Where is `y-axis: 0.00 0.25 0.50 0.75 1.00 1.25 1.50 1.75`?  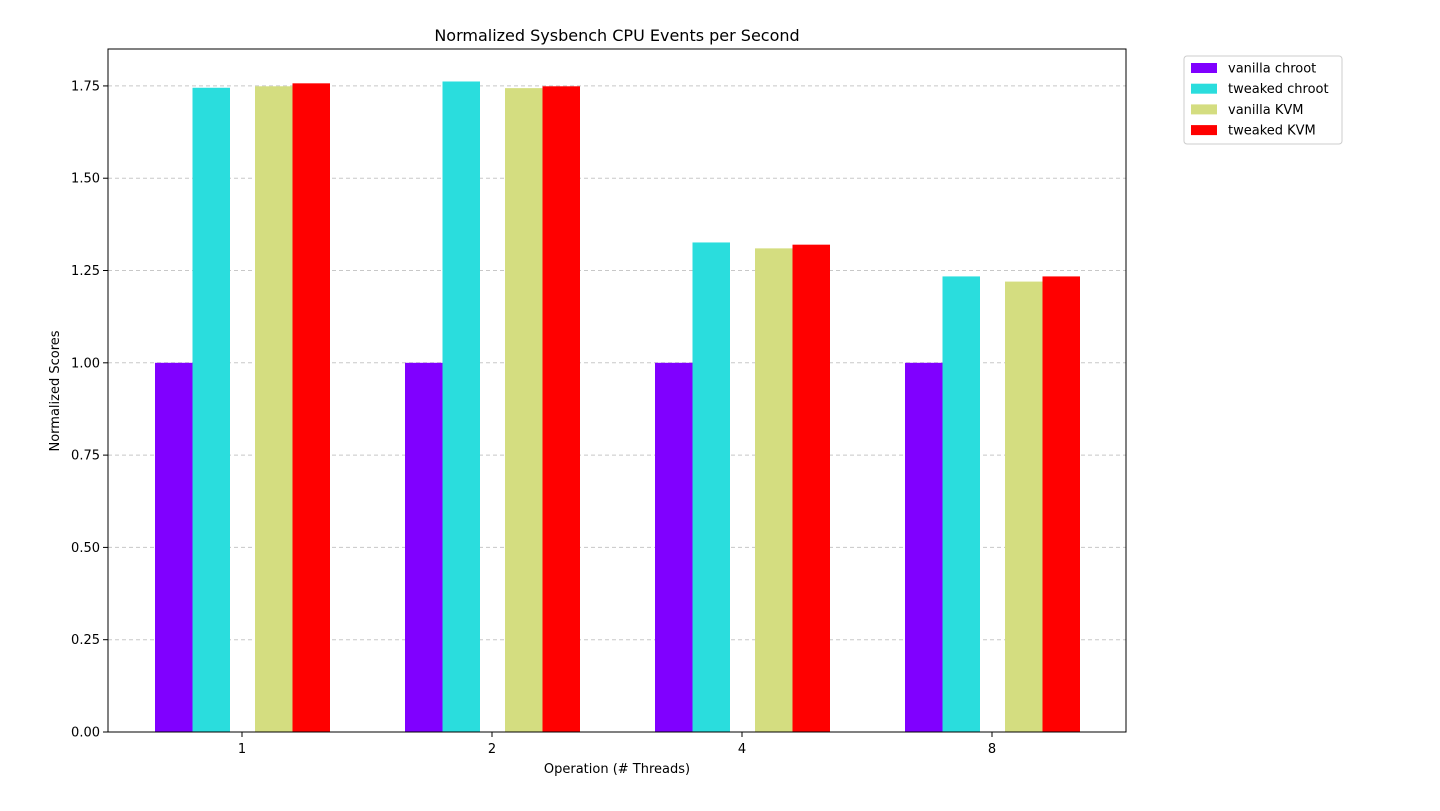 y-axis: 0.00 0.25 0.50 0.75 1.00 1.25 1.50 1.75 is located at coordinates (89, 410).